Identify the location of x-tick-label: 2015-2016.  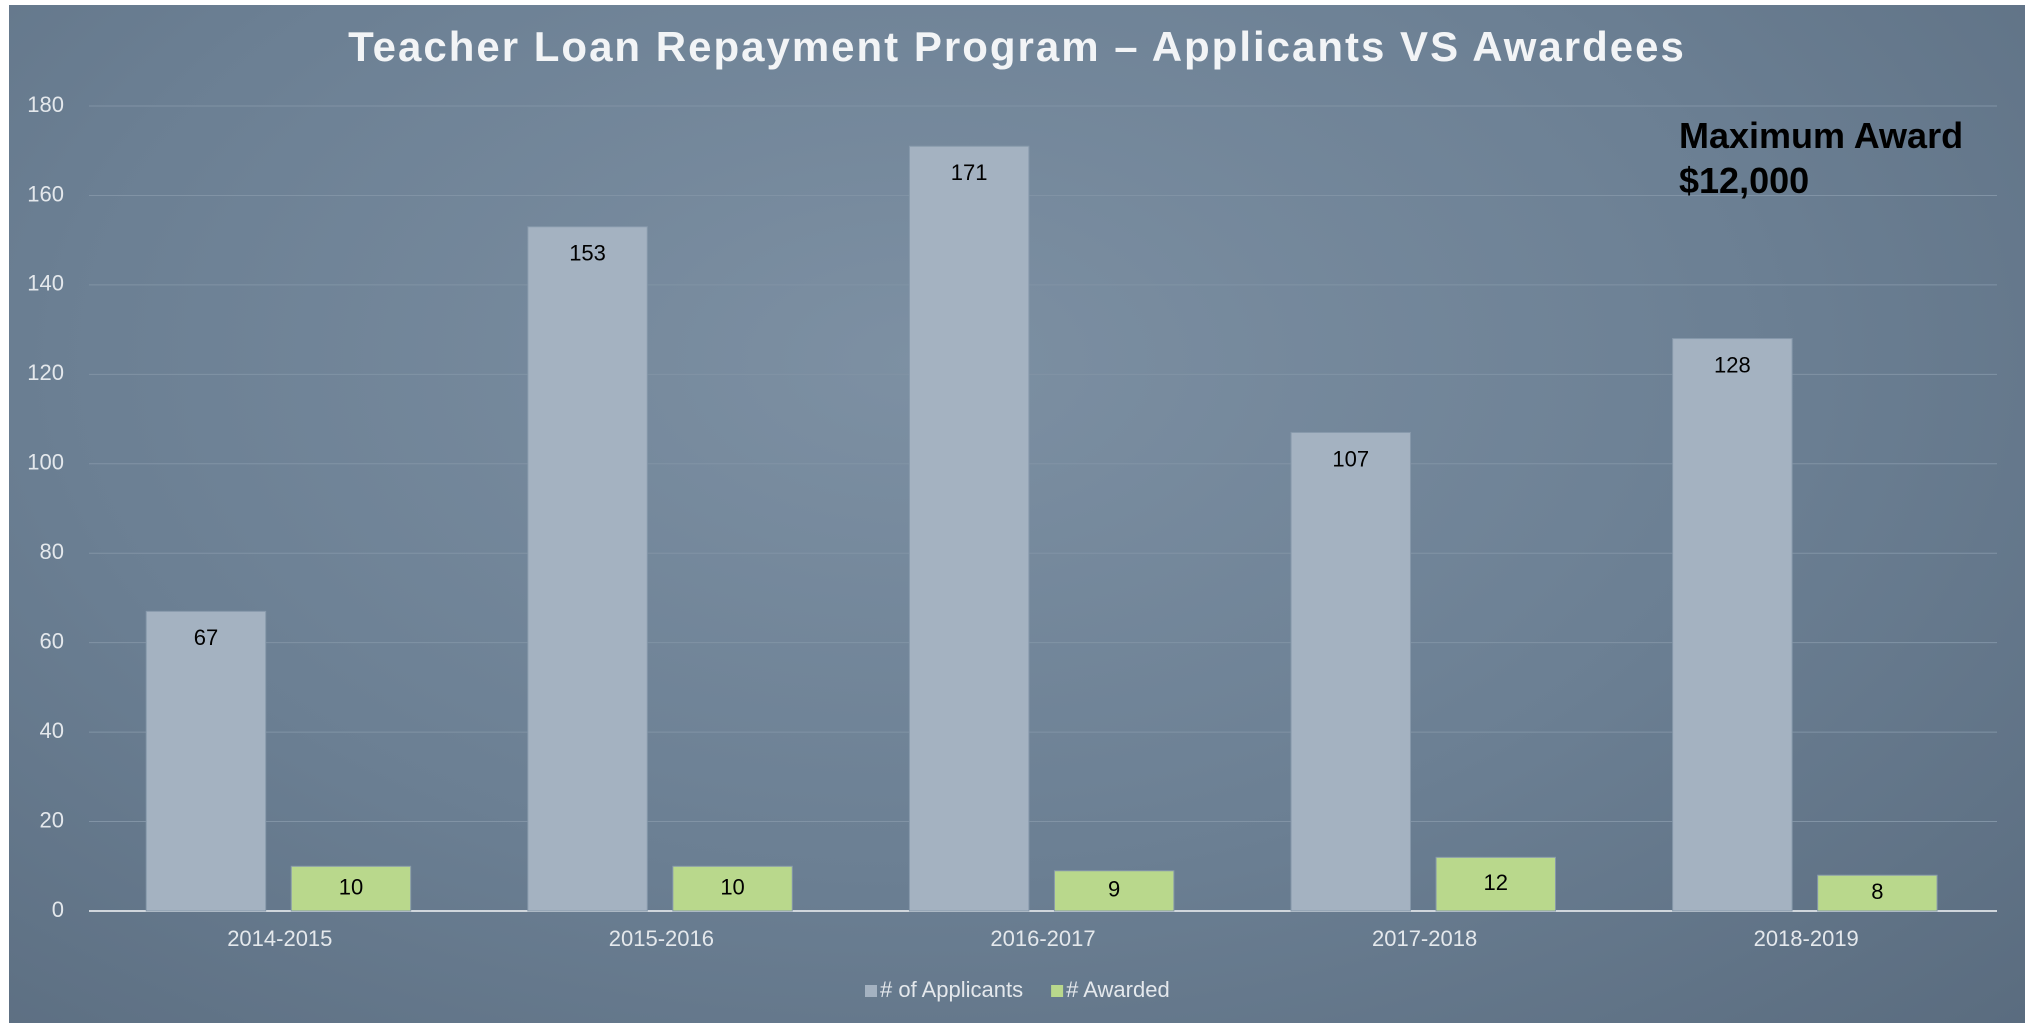
(661, 938).